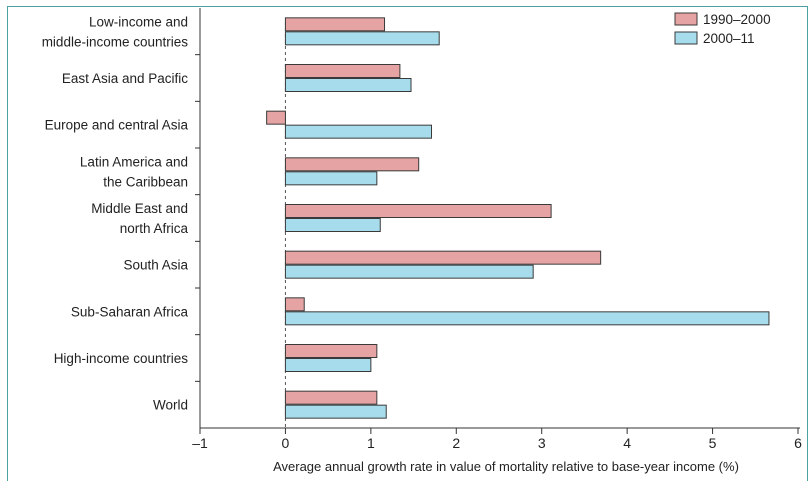 Image resolution: width=811 pixels, height=481 pixels. I want to click on category-label: World, so click(170, 405).